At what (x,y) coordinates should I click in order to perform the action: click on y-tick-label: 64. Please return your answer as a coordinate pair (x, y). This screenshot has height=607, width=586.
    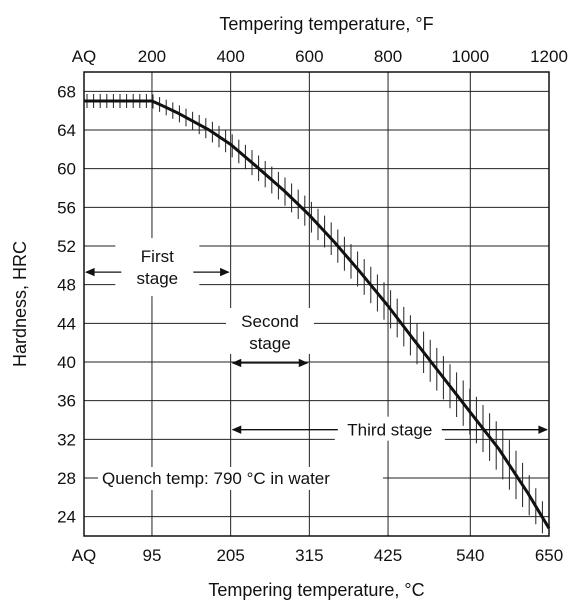
    Looking at the image, I should click on (66, 130).